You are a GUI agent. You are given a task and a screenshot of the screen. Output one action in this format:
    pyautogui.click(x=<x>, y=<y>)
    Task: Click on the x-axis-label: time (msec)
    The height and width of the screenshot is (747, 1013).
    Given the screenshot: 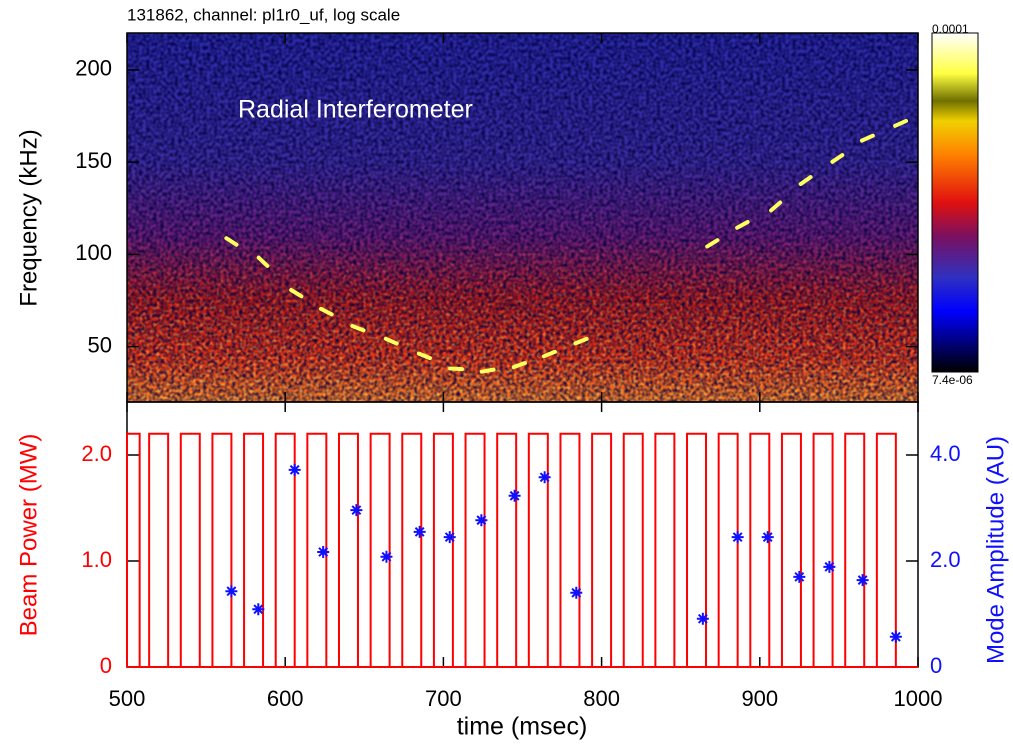 What is the action you would take?
    pyautogui.click(x=522, y=727)
    